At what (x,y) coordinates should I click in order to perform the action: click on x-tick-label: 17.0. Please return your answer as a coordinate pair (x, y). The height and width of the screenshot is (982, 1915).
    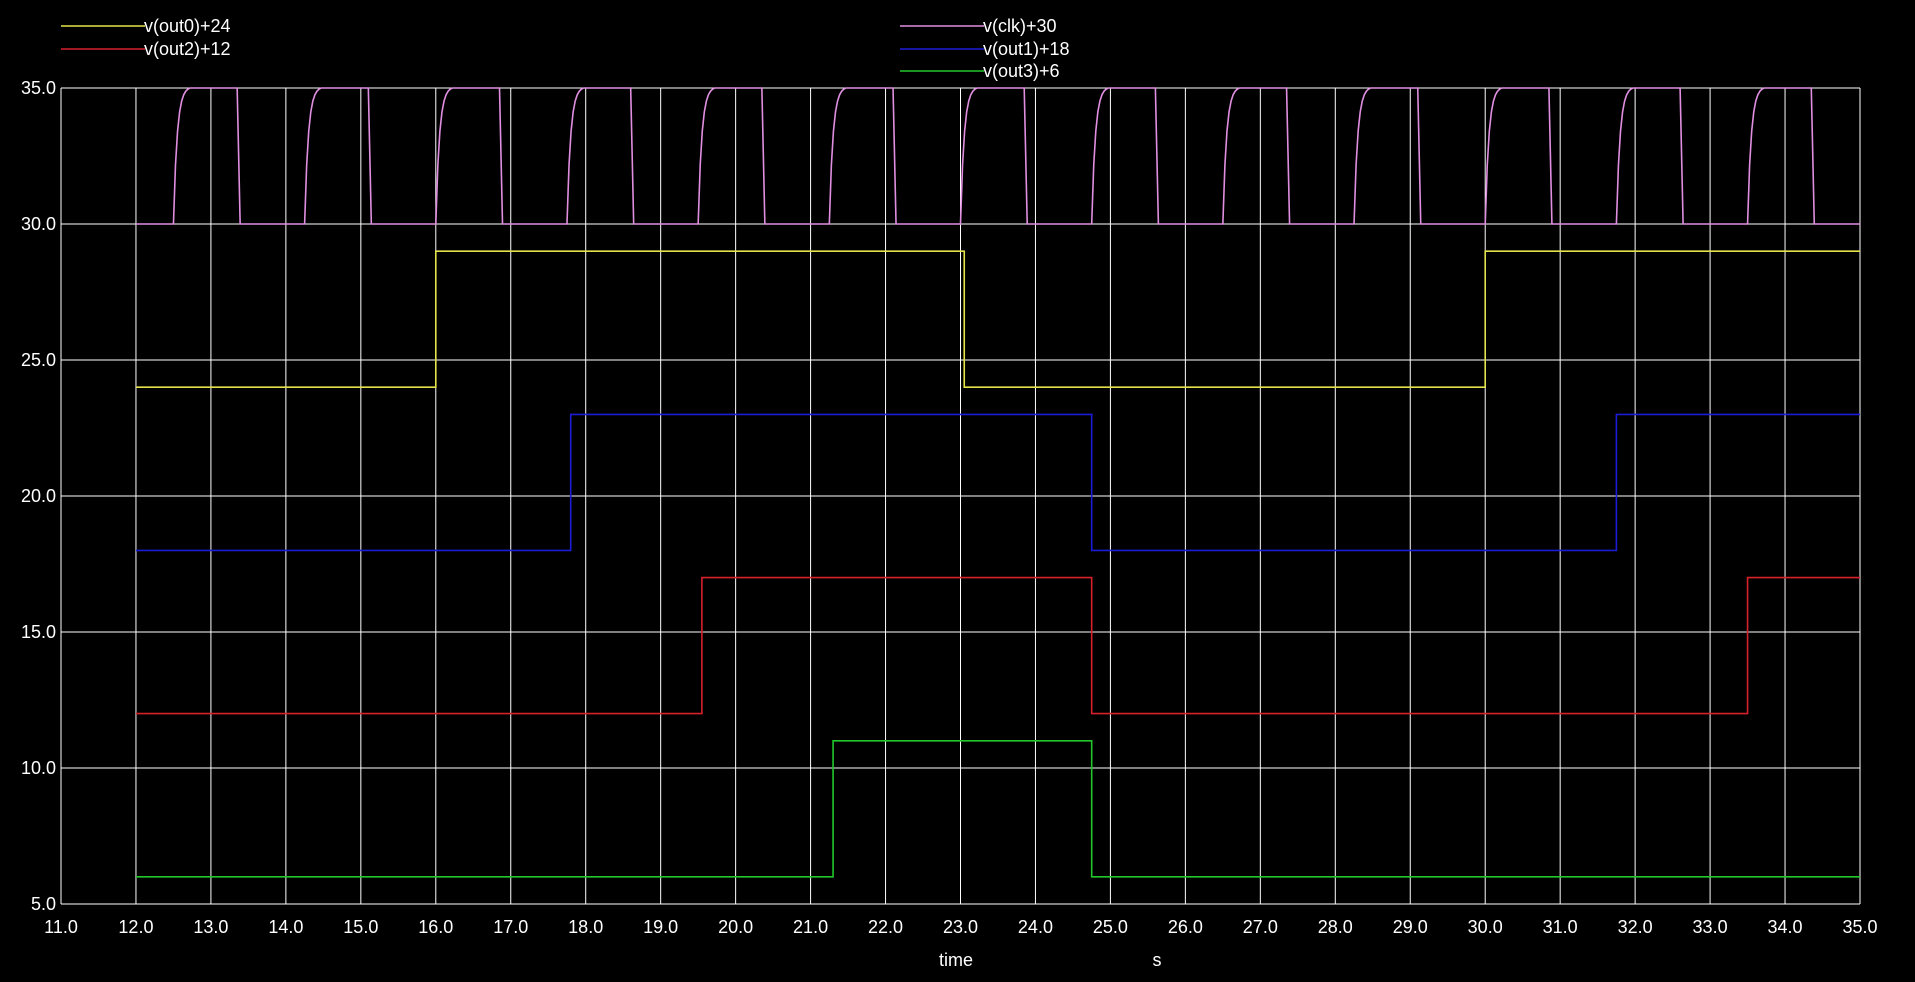
    Looking at the image, I should click on (510, 927).